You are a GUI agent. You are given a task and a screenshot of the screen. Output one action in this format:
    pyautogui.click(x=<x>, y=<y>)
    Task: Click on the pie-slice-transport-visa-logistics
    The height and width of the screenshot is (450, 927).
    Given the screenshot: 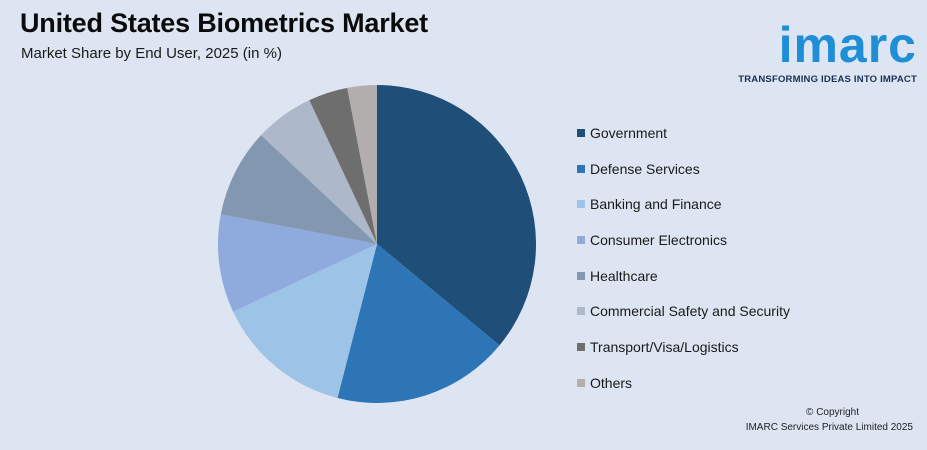 What is the action you would take?
    pyautogui.click(x=343, y=165)
    